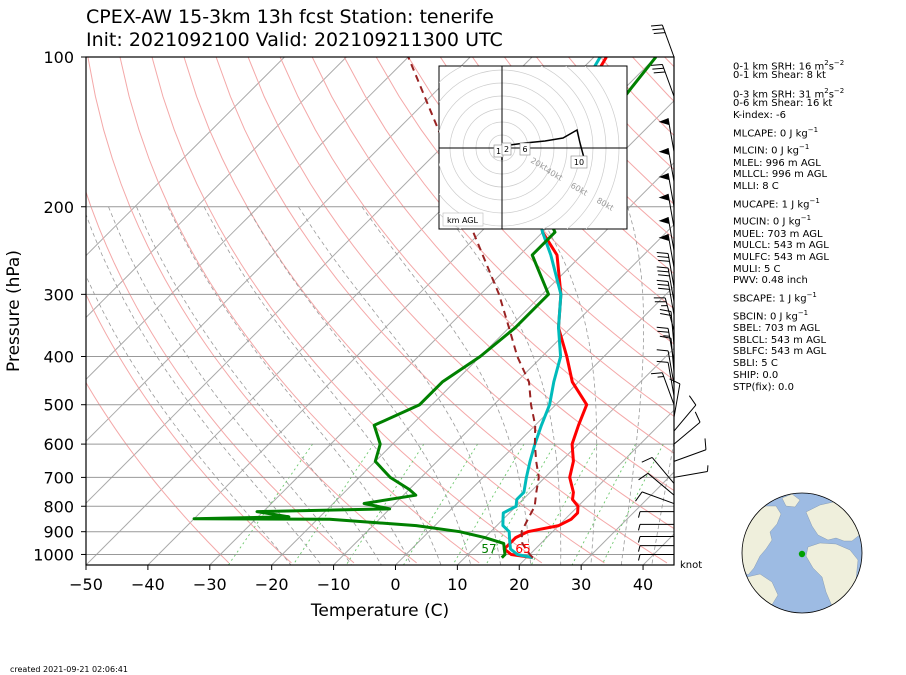  Describe the element at coordinates (756, 186) in the screenshot. I see `index-mlli: MLLI: 8 C` at that location.